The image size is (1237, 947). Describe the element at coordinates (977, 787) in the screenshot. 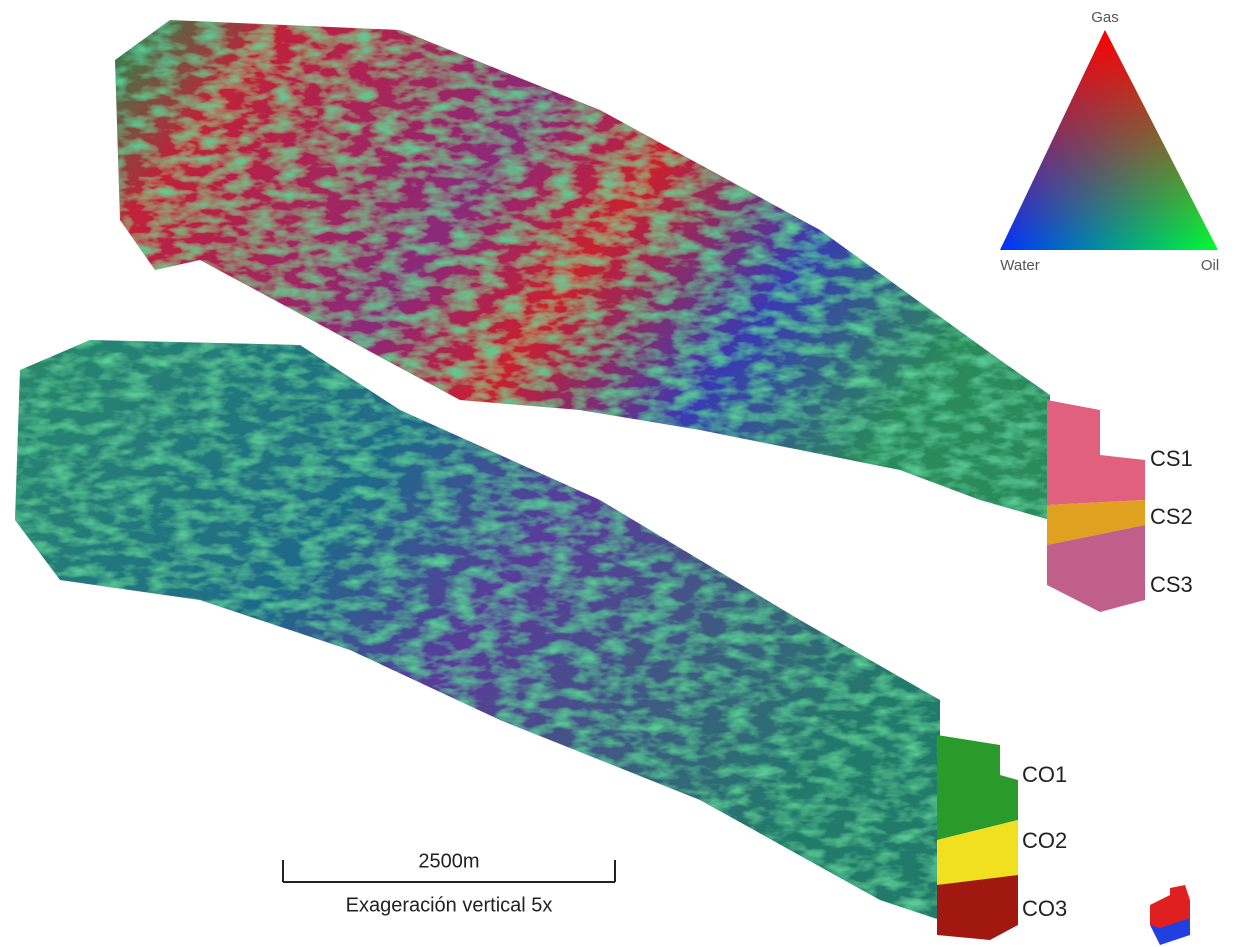

I see `zone-co1` at that location.